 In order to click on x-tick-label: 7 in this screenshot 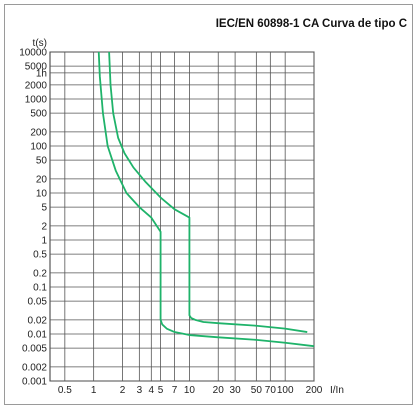, I will do `click(175, 390)`.